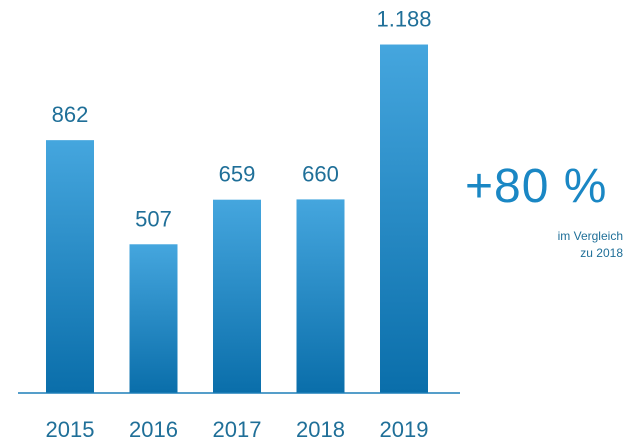 The height and width of the screenshot is (443, 639). What do you see at coordinates (153, 429) in the screenshot?
I see `x-tick-2016: 2016` at bounding box center [153, 429].